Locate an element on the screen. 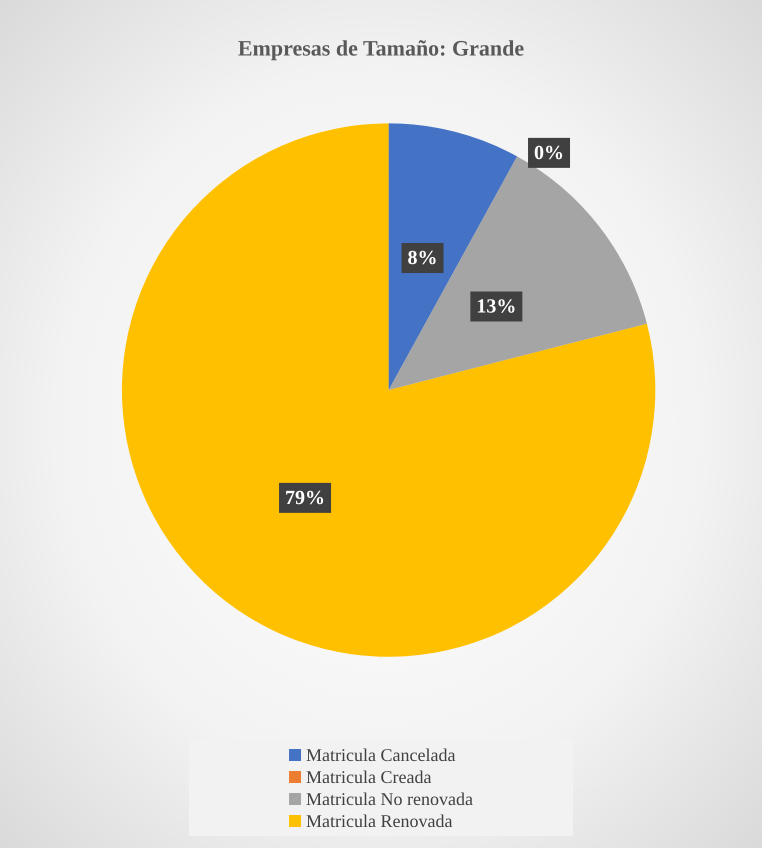  legend-label: Matricula Creada is located at coordinates (369, 777).